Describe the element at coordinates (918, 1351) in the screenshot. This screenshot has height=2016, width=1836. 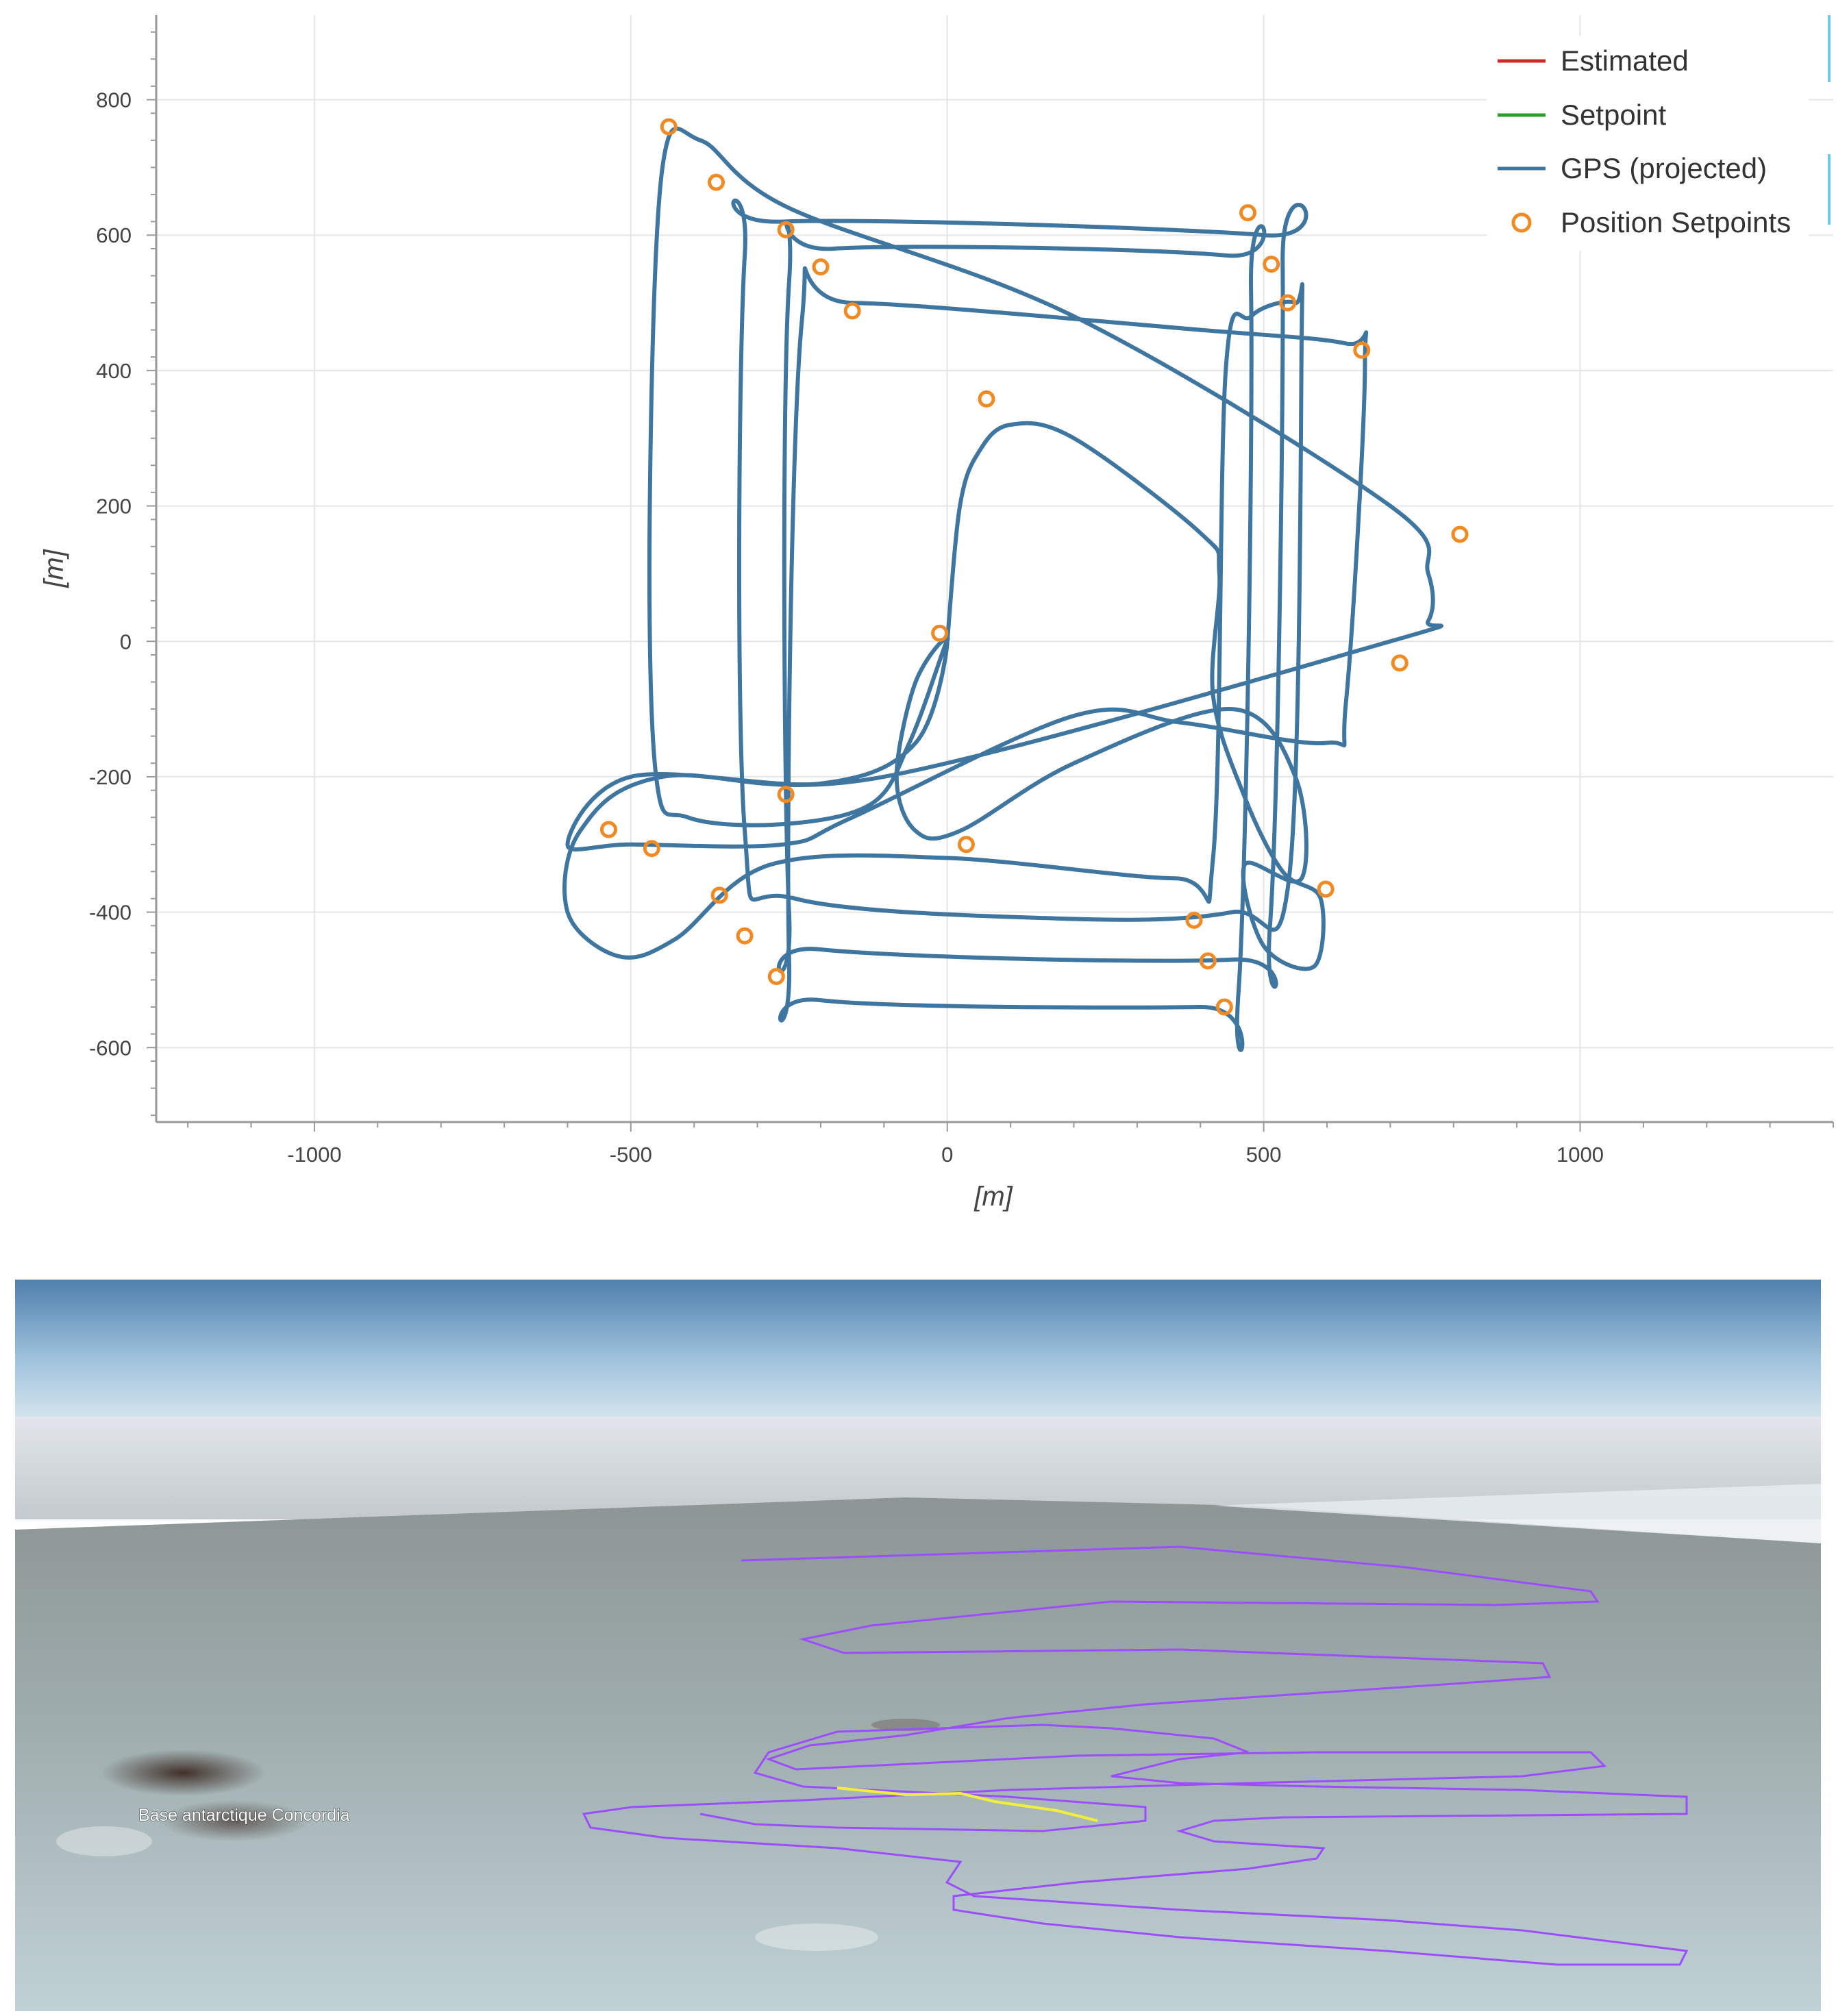
I see `sky` at that location.